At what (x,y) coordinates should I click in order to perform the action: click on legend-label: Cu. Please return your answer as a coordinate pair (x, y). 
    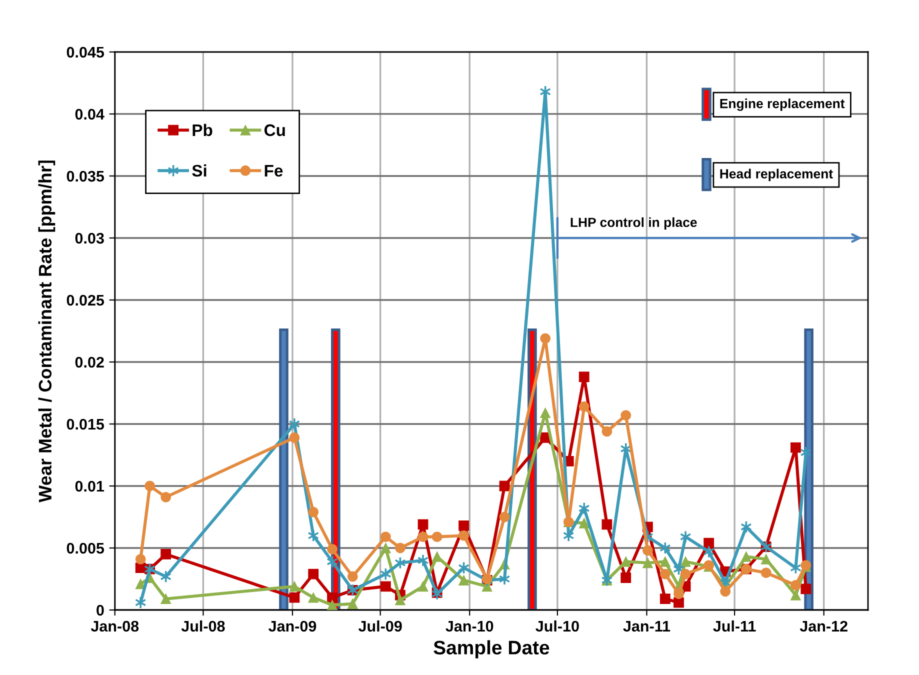
    Looking at the image, I should click on (274, 130).